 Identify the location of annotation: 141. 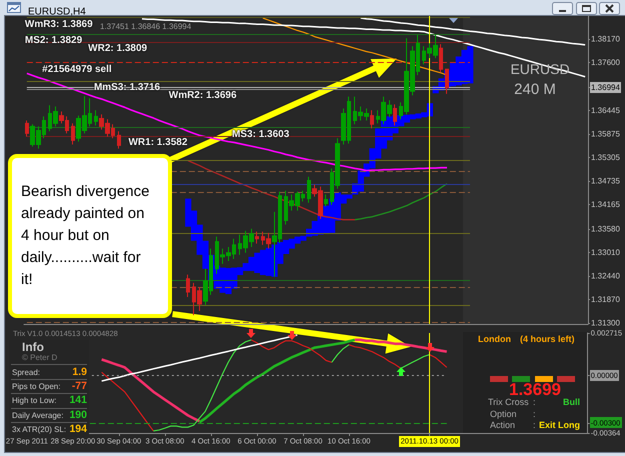
(78, 400).